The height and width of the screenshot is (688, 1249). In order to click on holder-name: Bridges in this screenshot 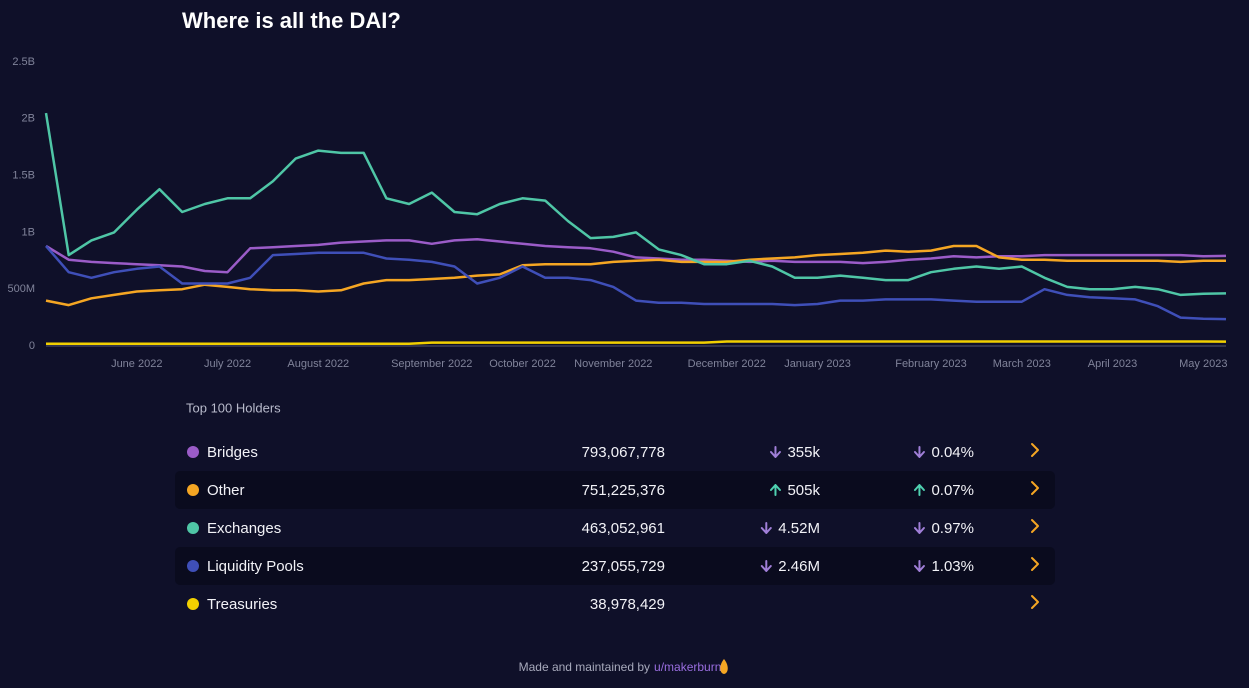, I will do `click(232, 452)`.